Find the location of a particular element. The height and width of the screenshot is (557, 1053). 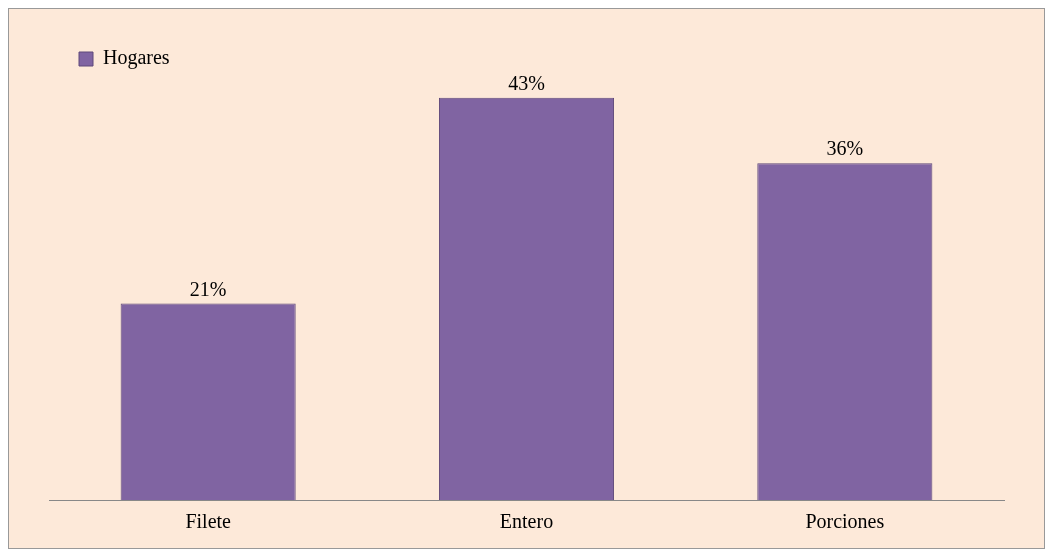

x-tick-label: Filete is located at coordinates (208, 521).